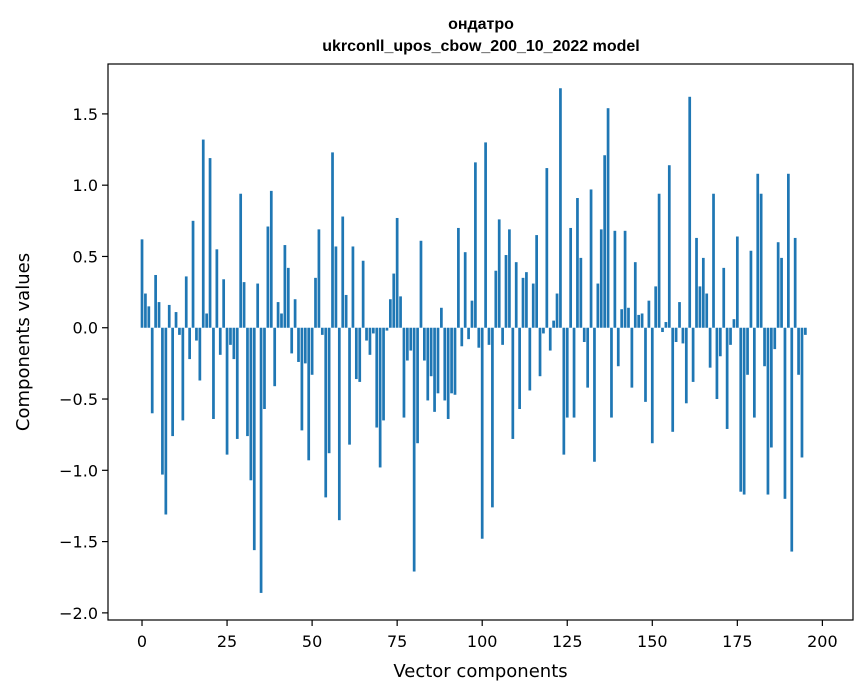 The image size is (867, 696). Describe the element at coordinates (142, 641) in the screenshot. I see `x-tick-label: 0` at that location.